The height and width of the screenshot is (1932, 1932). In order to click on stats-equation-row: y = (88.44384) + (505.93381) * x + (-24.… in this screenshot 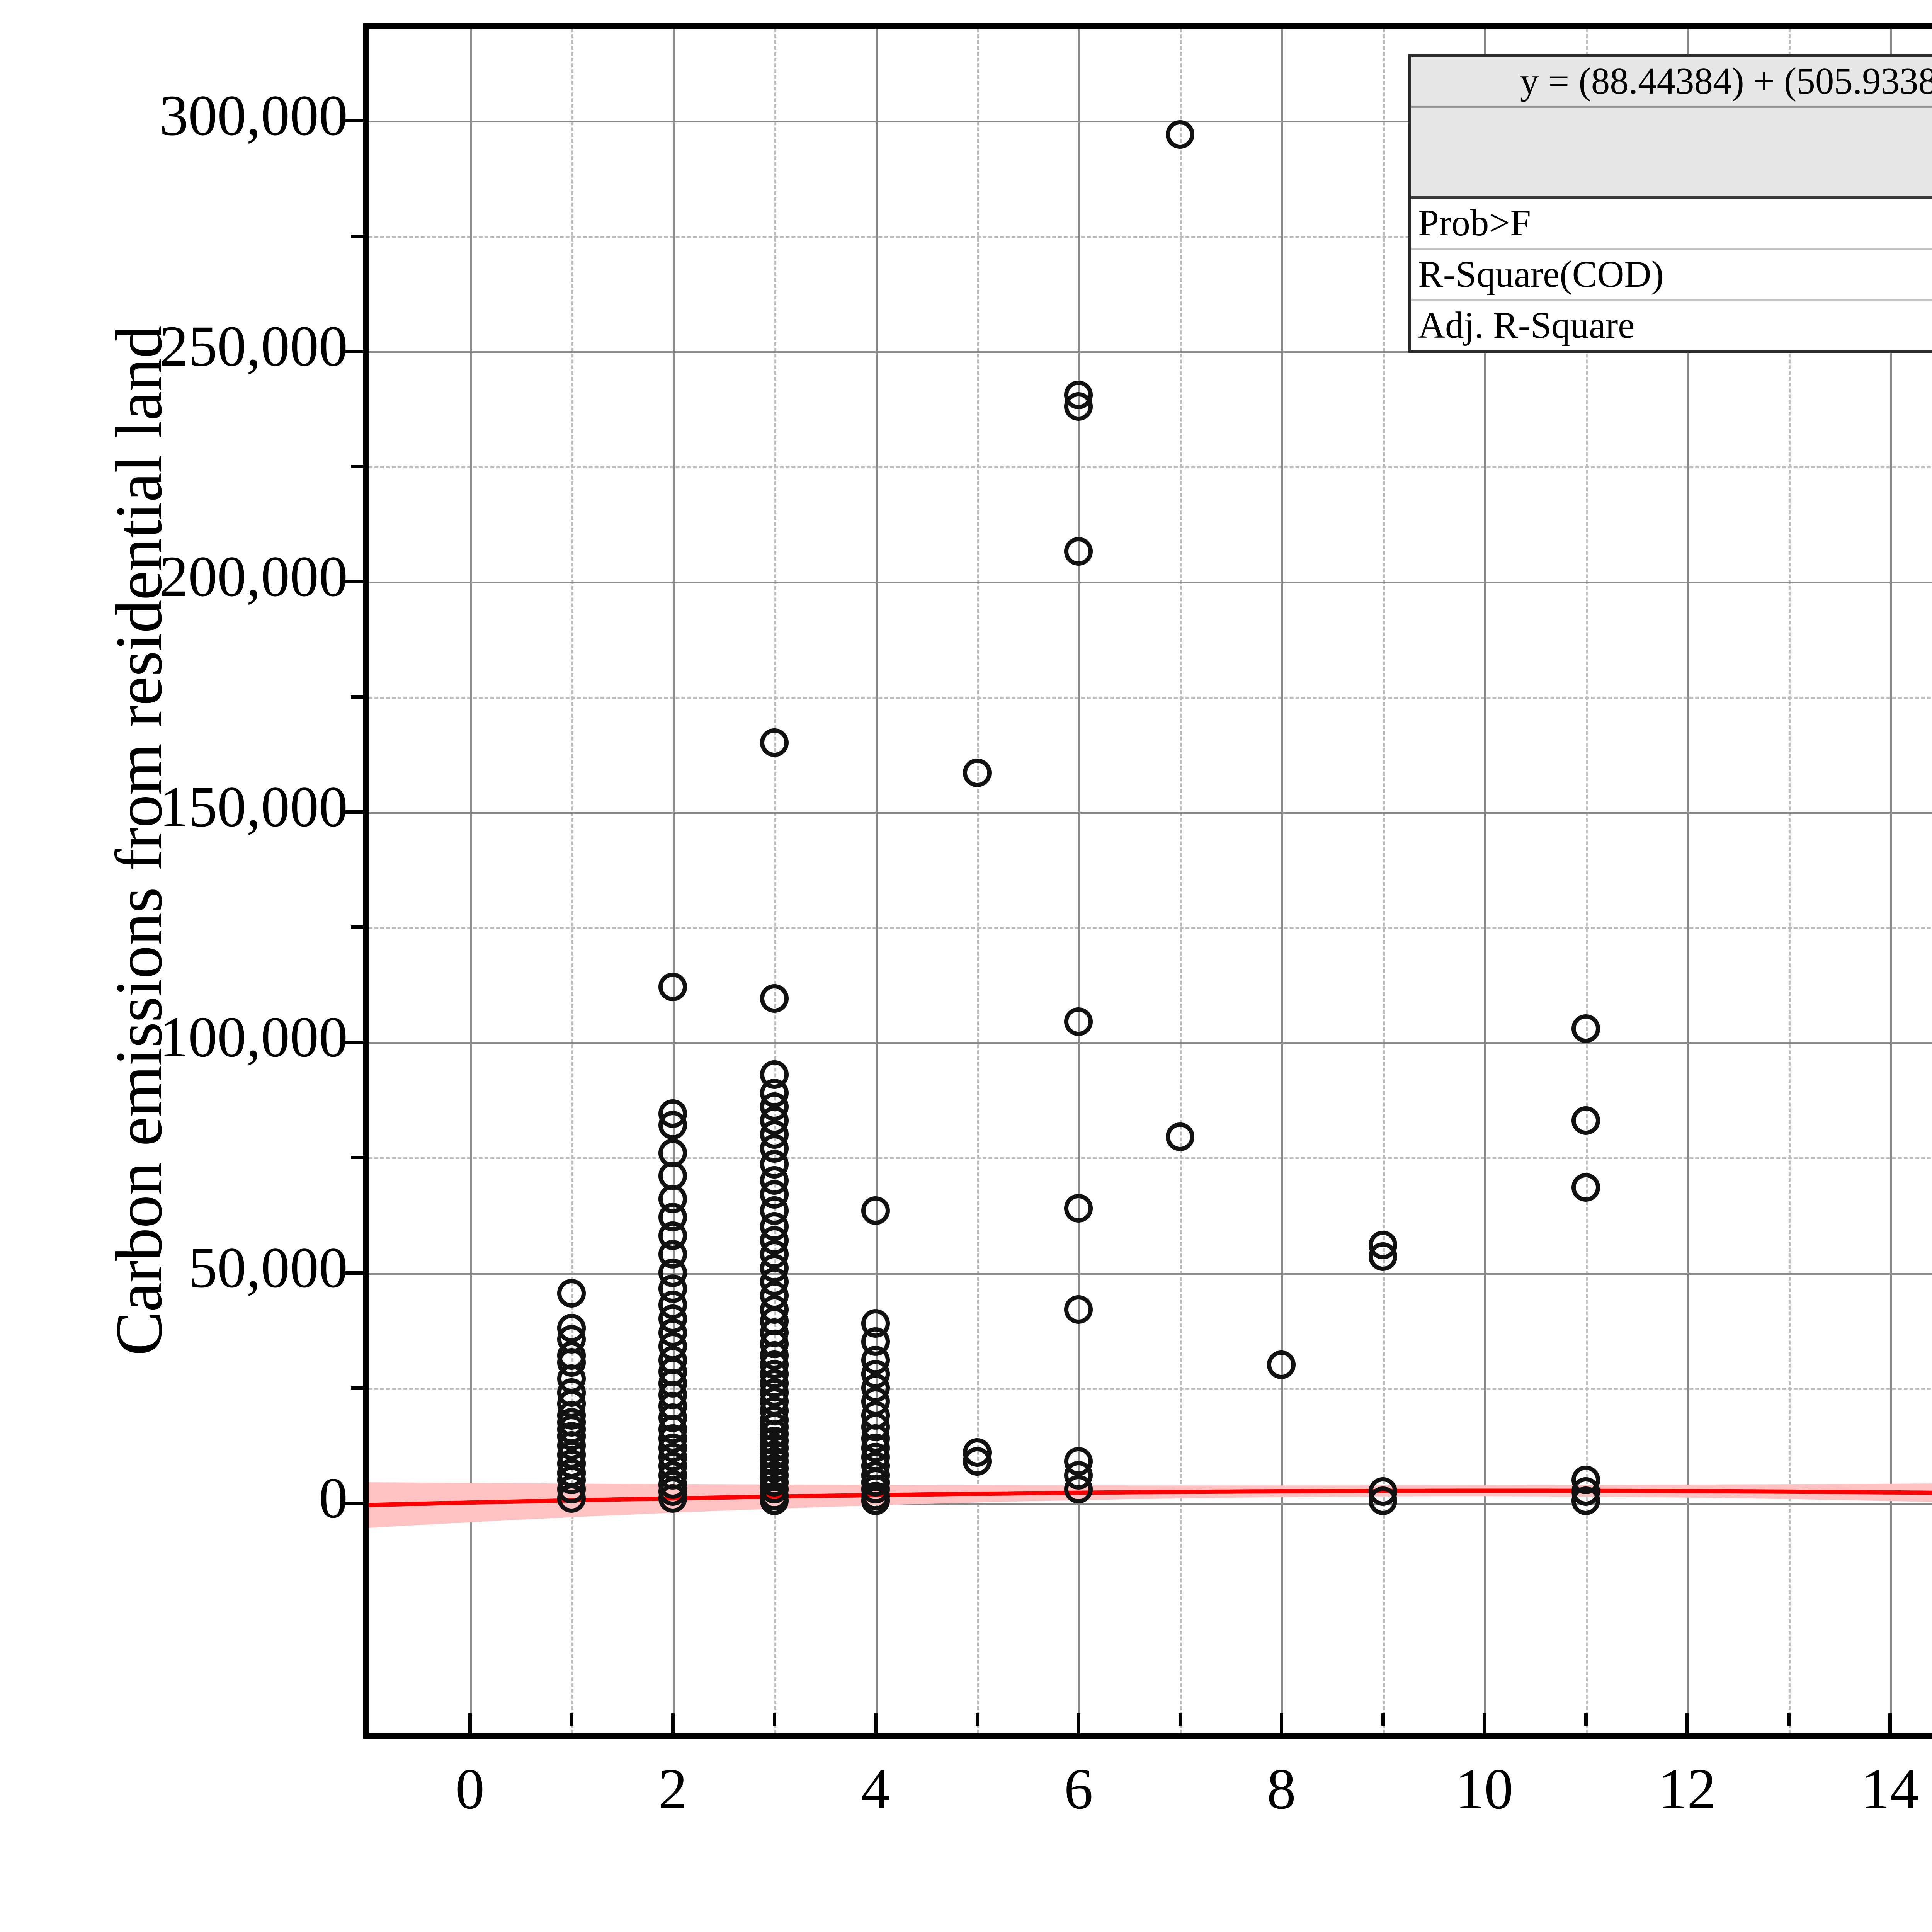, I will do `click(1671, 82)`.